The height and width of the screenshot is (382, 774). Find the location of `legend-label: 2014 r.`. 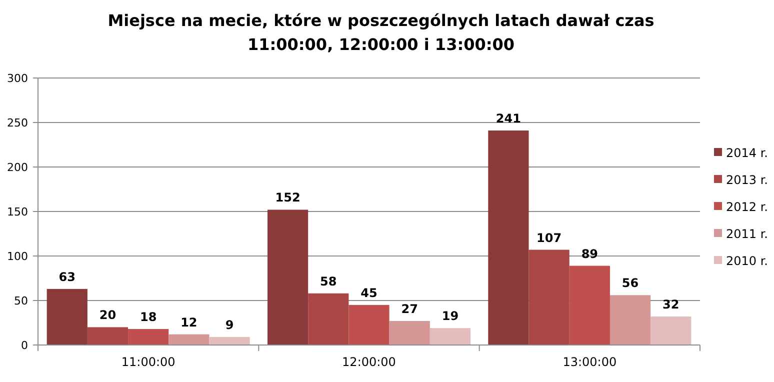

legend-label: 2014 r. is located at coordinates (747, 153).